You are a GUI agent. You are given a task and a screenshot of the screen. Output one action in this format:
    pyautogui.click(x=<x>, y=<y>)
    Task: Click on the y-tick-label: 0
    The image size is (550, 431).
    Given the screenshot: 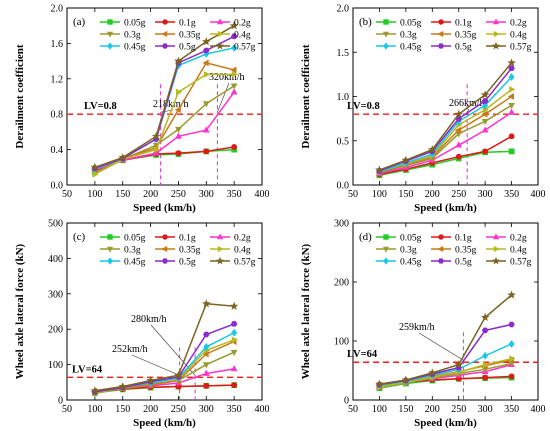 What is the action you would take?
    pyautogui.click(x=60, y=401)
    